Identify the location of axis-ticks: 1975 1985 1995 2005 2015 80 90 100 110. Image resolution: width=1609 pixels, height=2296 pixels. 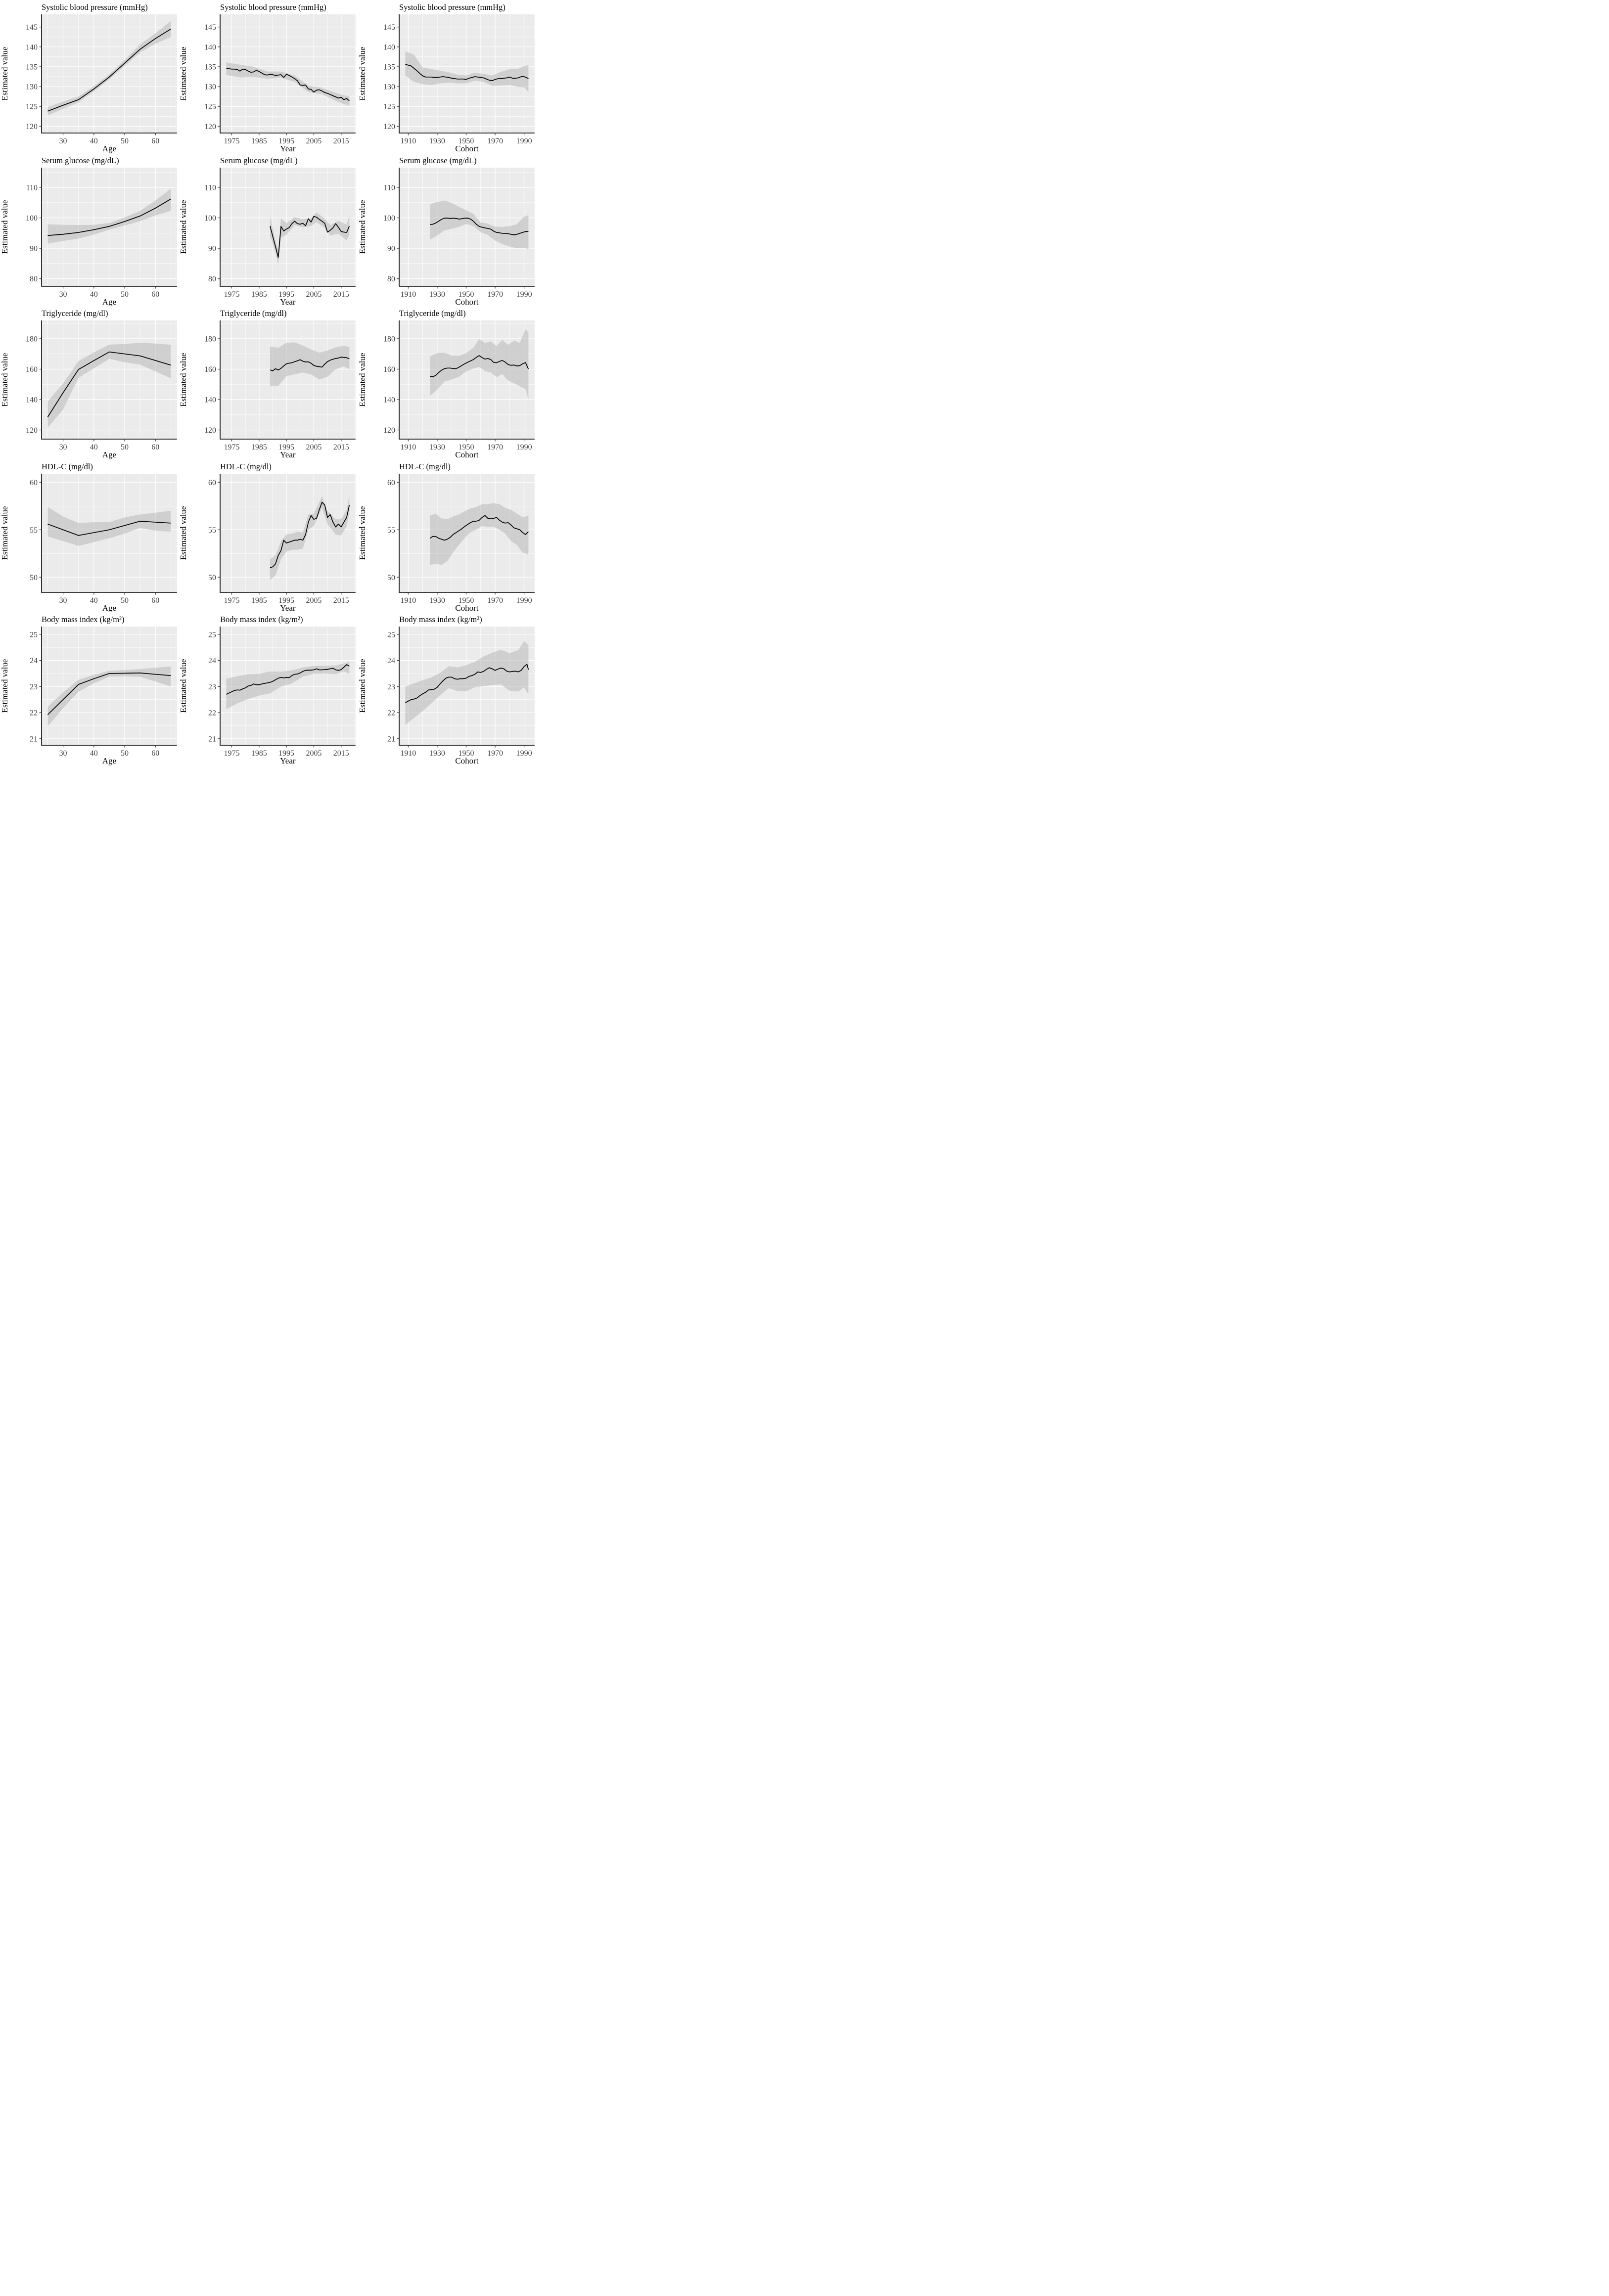
(276, 240).